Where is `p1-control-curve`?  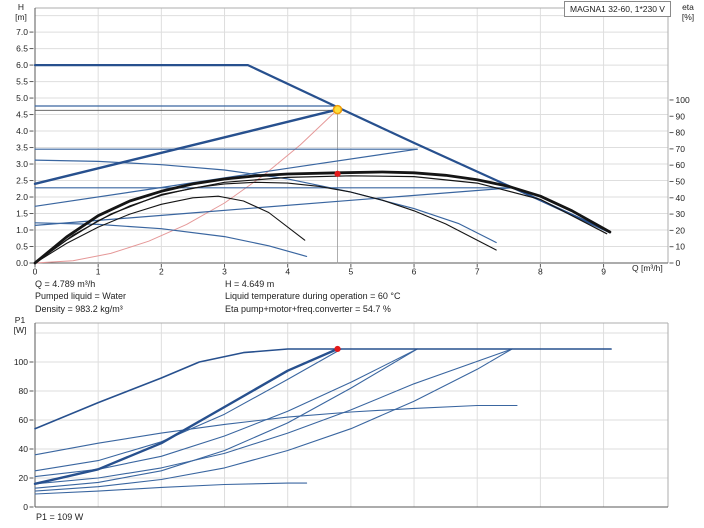 p1-control-curve is located at coordinates (186, 416).